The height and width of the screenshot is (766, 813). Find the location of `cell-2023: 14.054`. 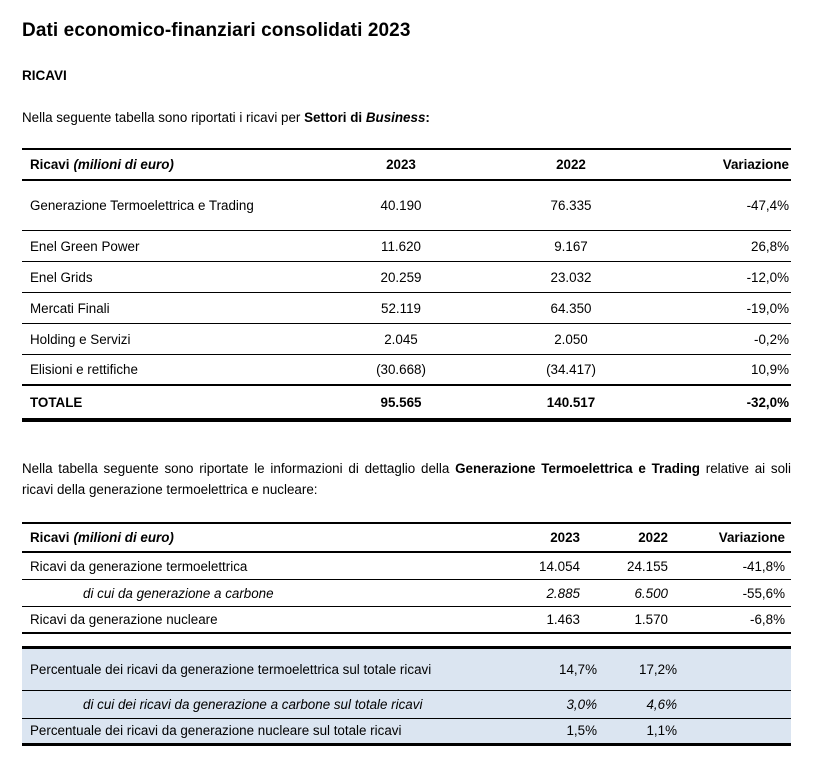

cell-2023: 14.054 is located at coordinates (559, 566).